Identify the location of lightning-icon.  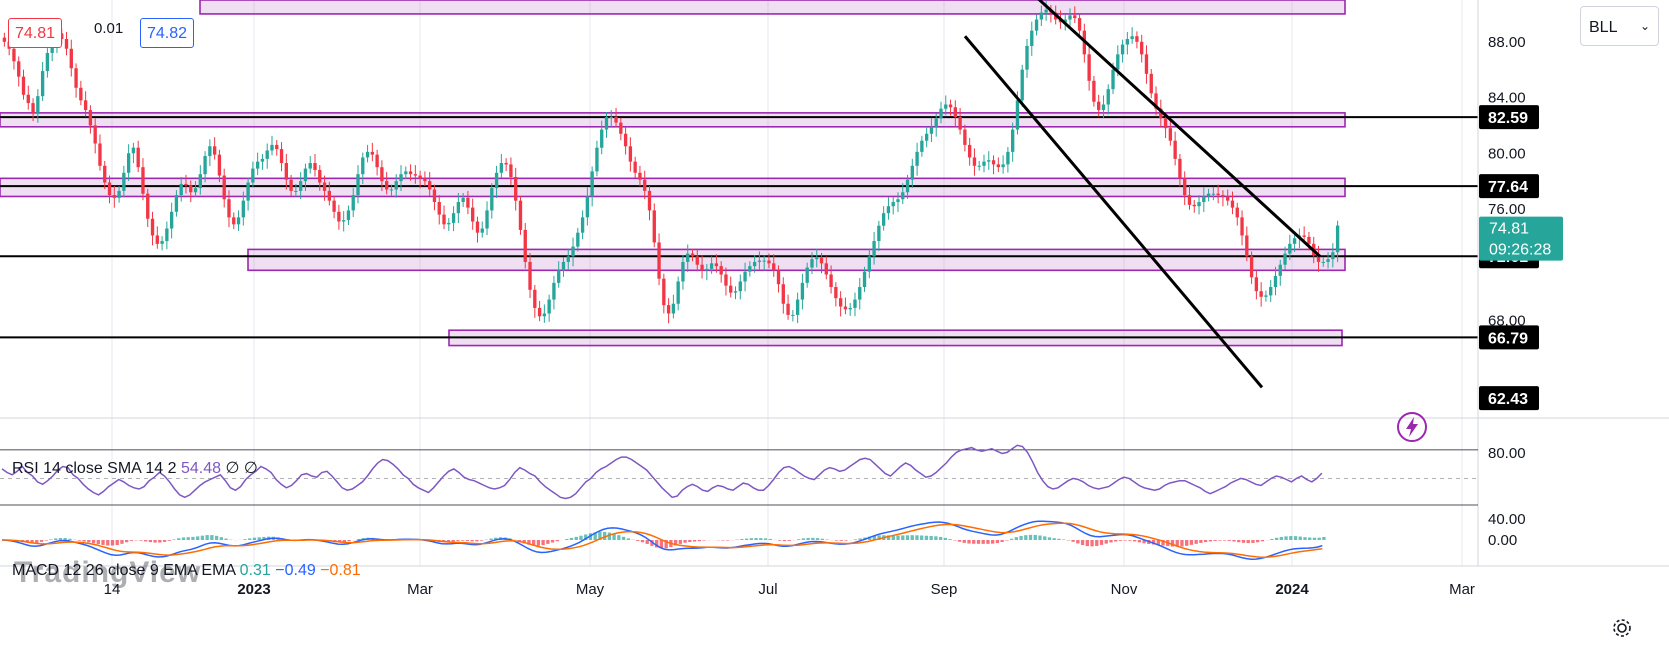
(1412, 427).